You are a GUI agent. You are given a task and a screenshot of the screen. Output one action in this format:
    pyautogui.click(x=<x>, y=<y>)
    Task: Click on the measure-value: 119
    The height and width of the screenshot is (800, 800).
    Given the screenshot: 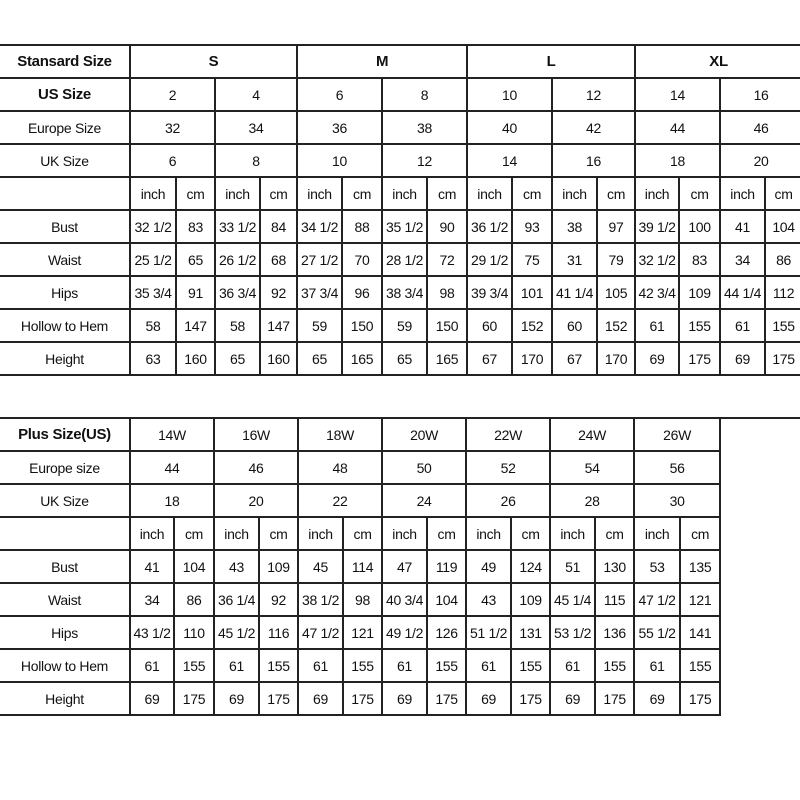 What is the action you would take?
    pyautogui.click(x=447, y=566)
    